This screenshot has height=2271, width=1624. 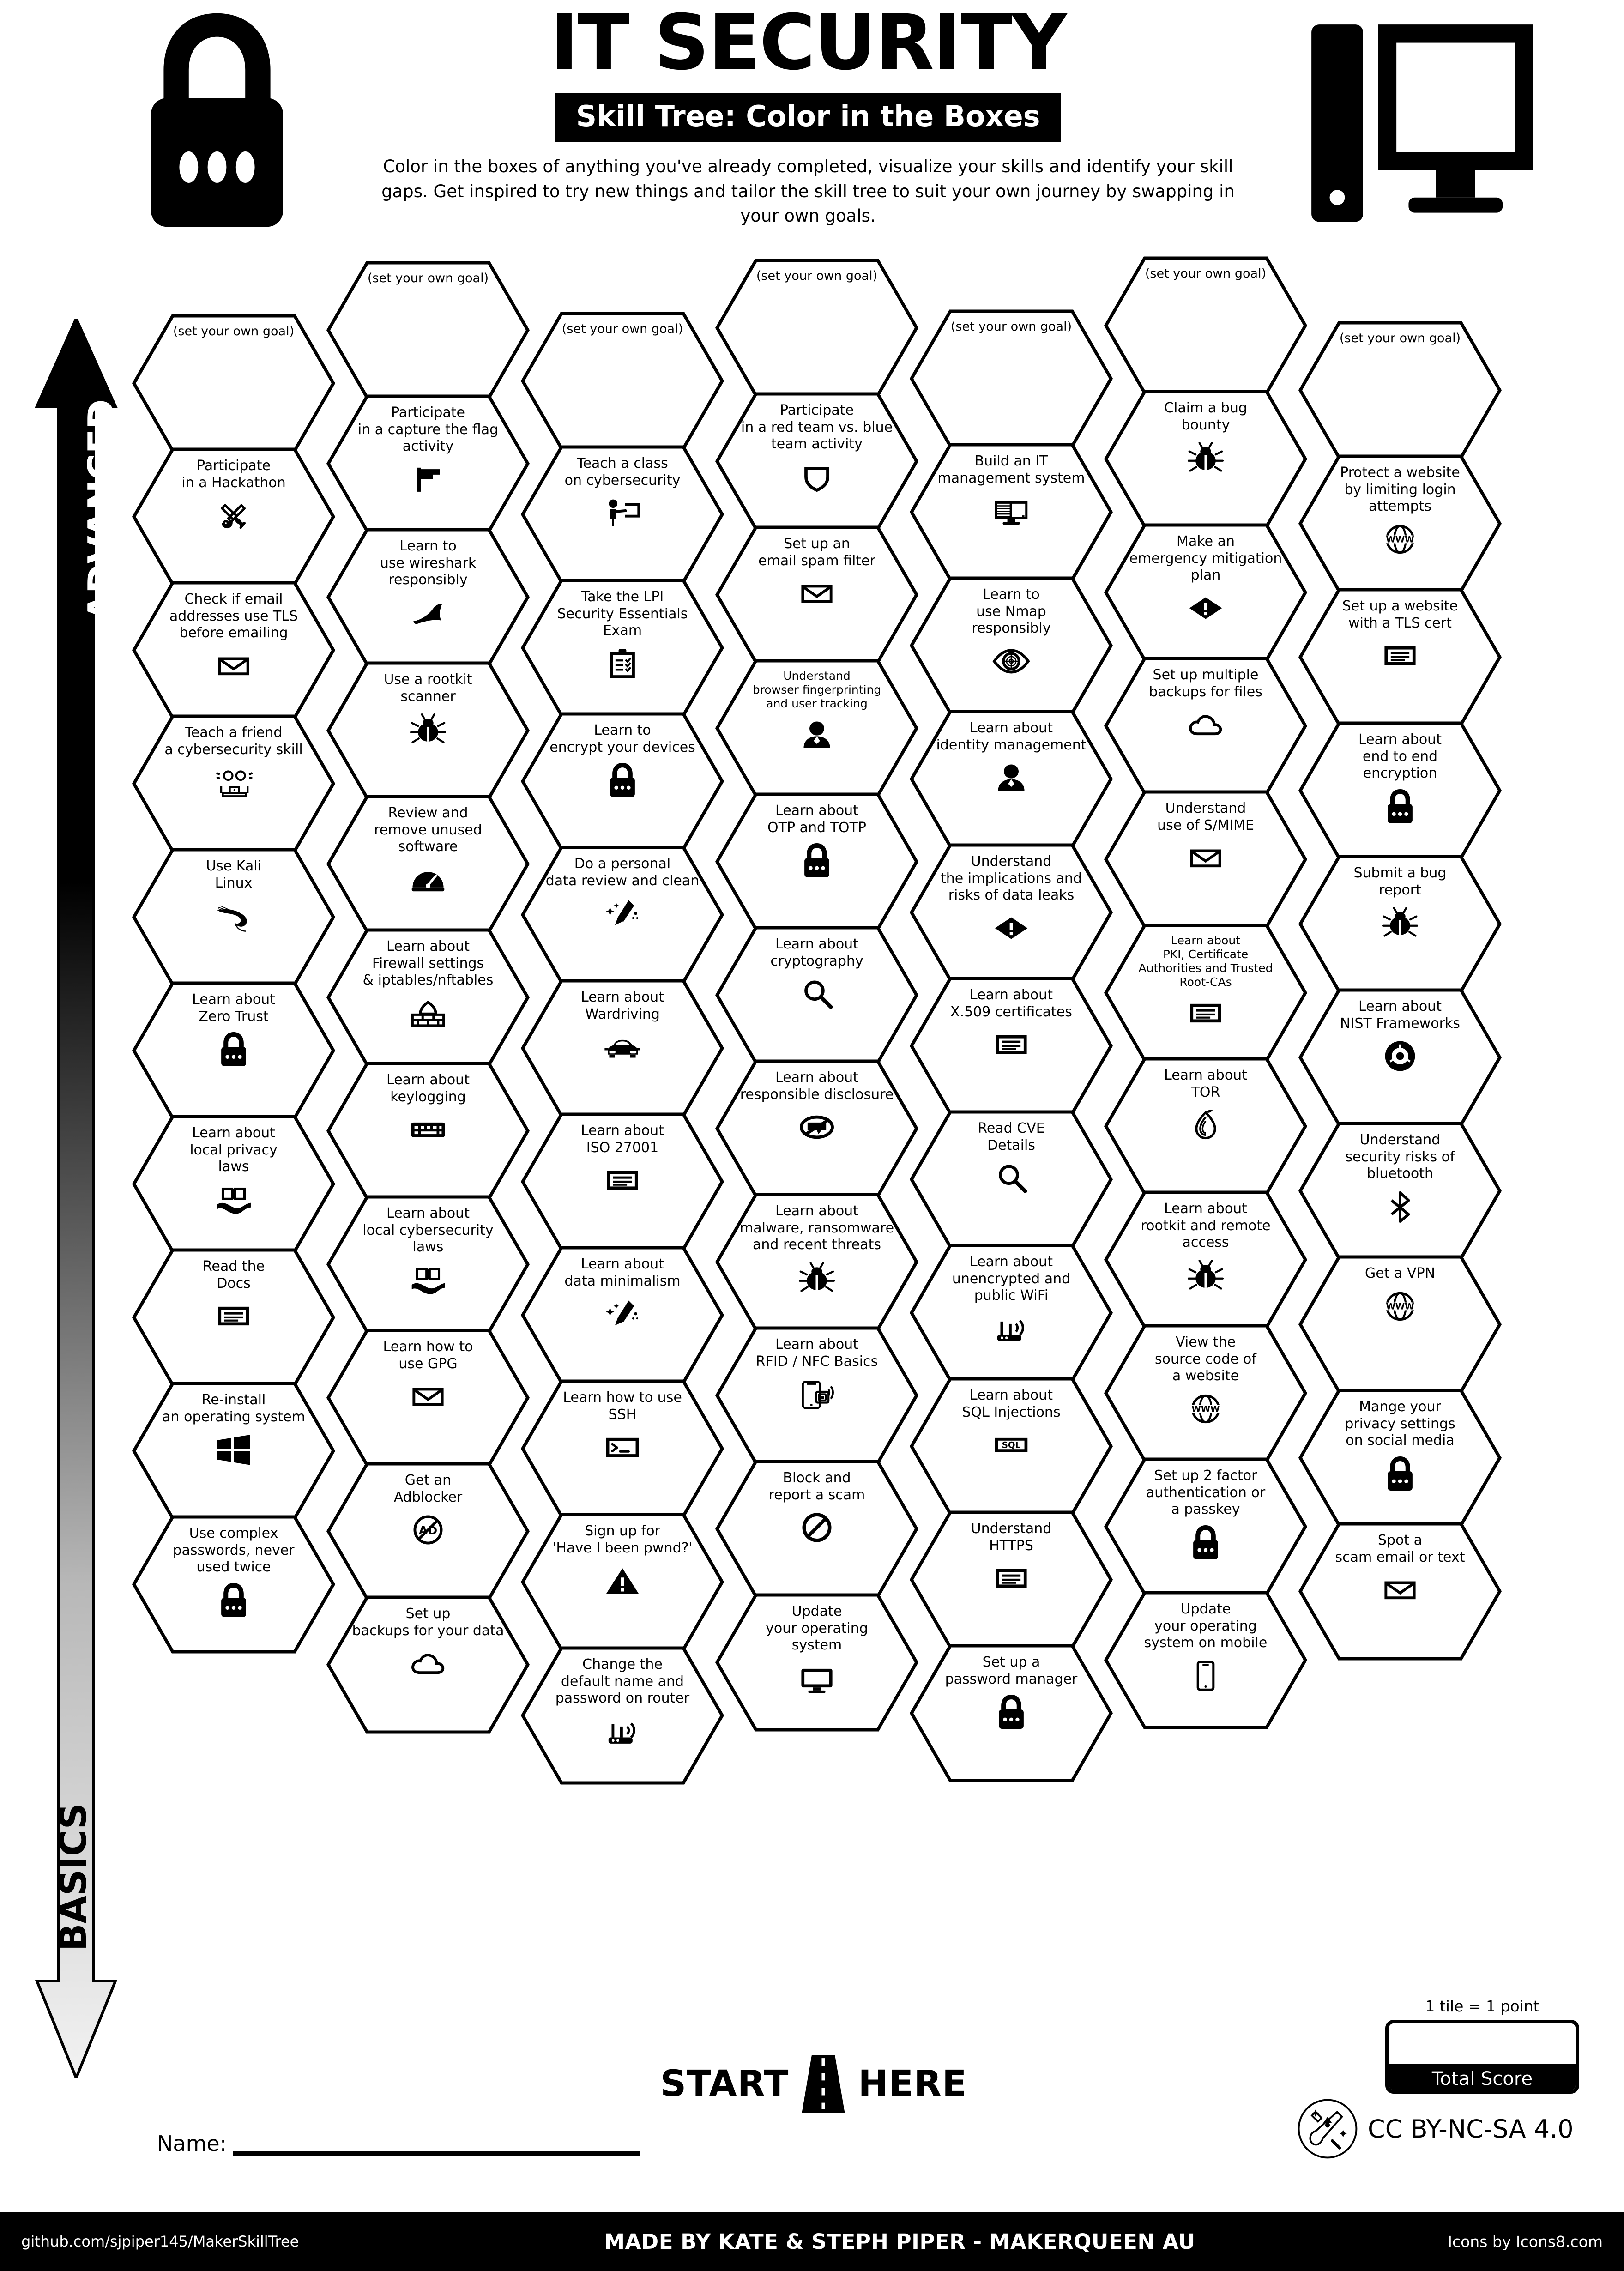 I want to click on skill-hex-content: Use complex passwords, never used twice, so click(x=233, y=1585).